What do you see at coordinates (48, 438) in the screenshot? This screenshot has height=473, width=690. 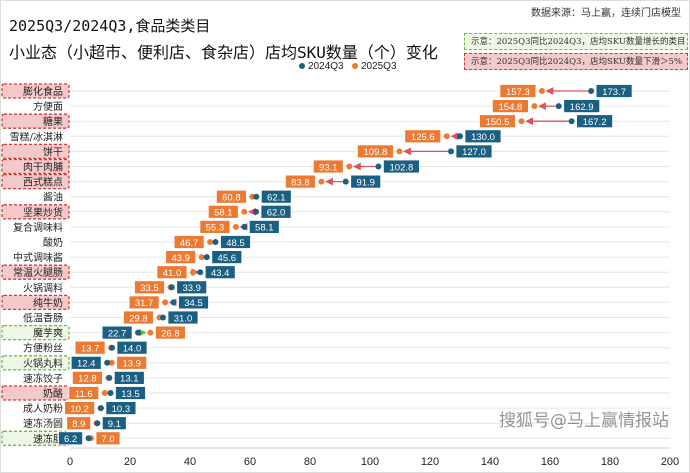 I see `category-label: 速冻肠` at bounding box center [48, 438].